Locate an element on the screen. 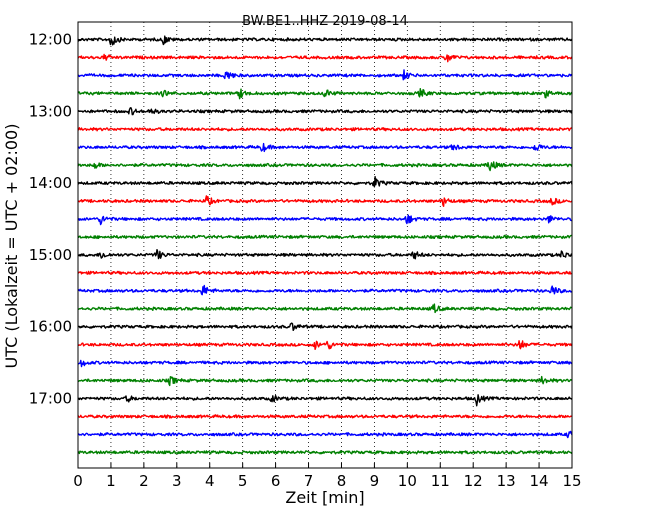  y-axis-ticks: 12:00 13:00 14:00 15:00 16:00 17:00 is located at coordinates (56, 219).